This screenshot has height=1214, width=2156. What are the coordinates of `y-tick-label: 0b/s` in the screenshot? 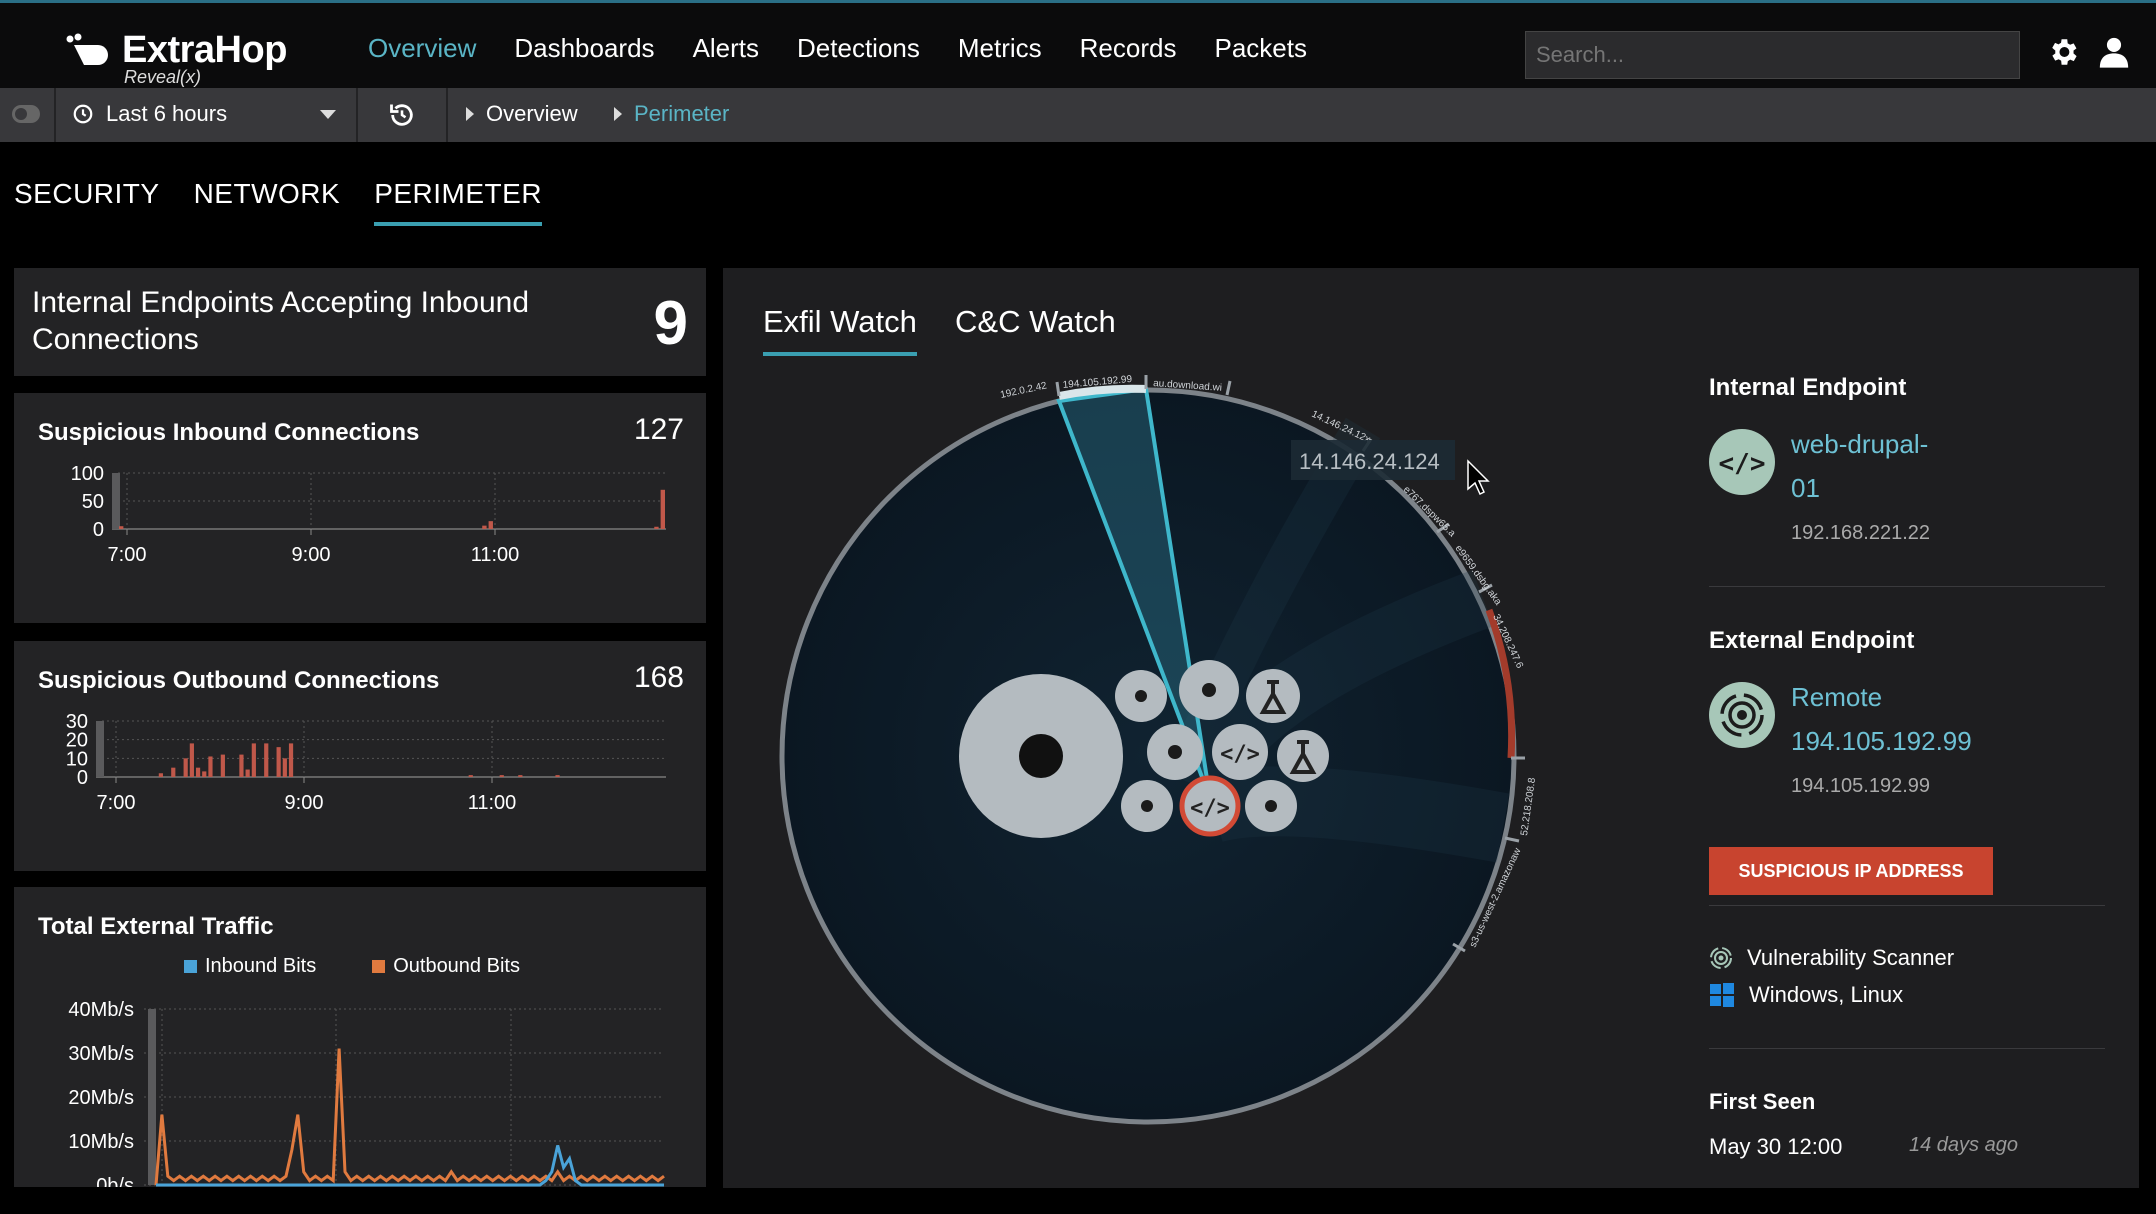 It's located at (115, 1181).